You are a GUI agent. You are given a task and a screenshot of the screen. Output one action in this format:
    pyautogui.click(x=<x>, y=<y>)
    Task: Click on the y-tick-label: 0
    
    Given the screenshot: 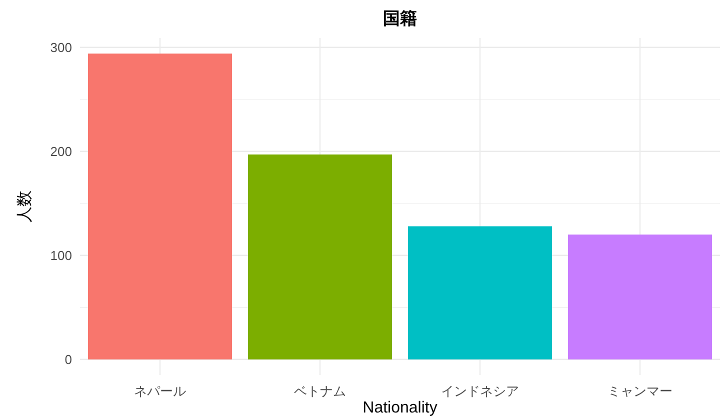 What is the action you would take?
    pyautogui.click(x=68, y=359)
    